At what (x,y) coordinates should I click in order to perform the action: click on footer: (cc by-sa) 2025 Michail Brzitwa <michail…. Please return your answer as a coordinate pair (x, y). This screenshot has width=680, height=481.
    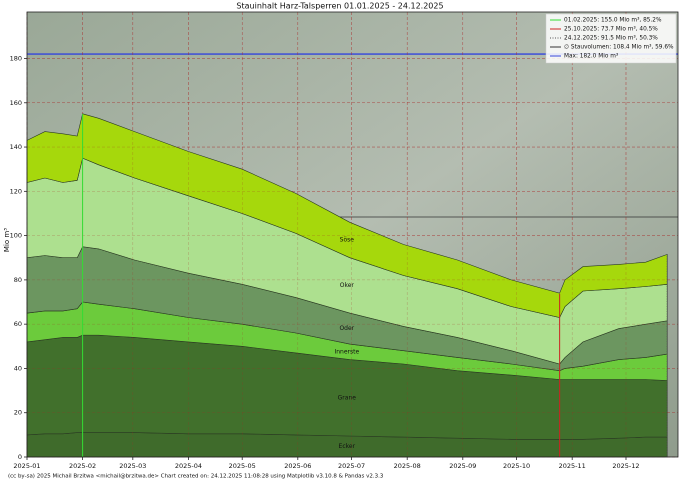
    Looking at the image, I should click on (196, 477).